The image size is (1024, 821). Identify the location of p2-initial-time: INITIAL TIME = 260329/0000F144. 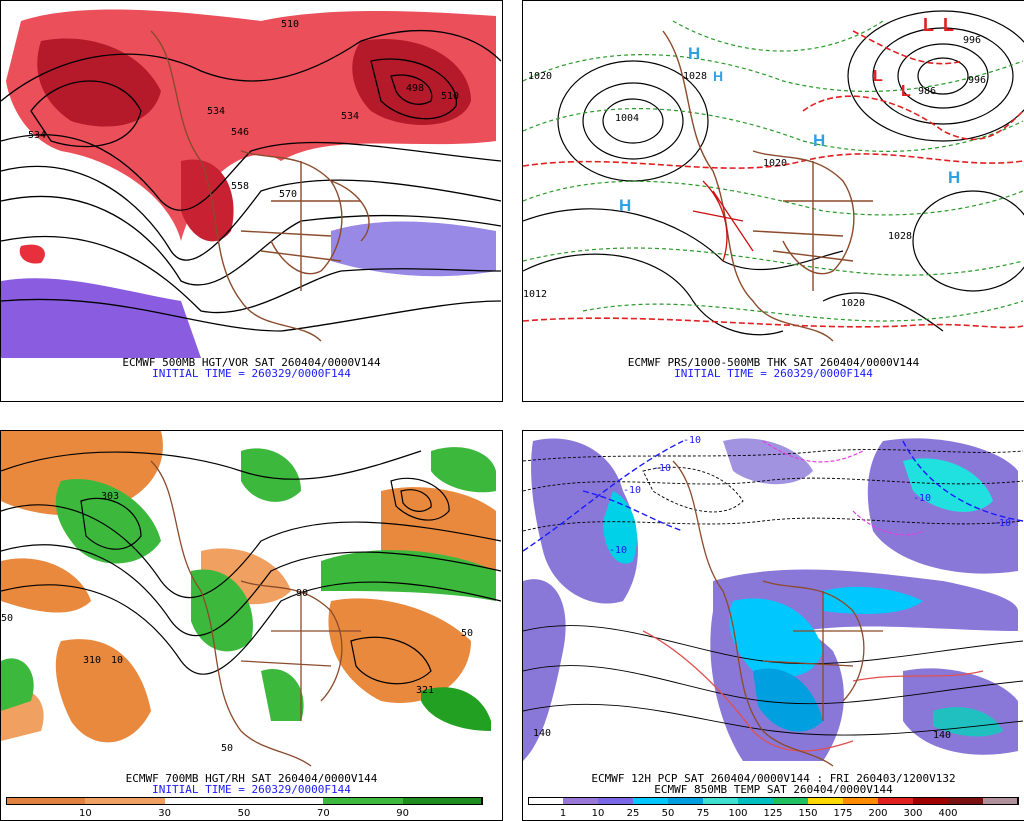
(773, 373).